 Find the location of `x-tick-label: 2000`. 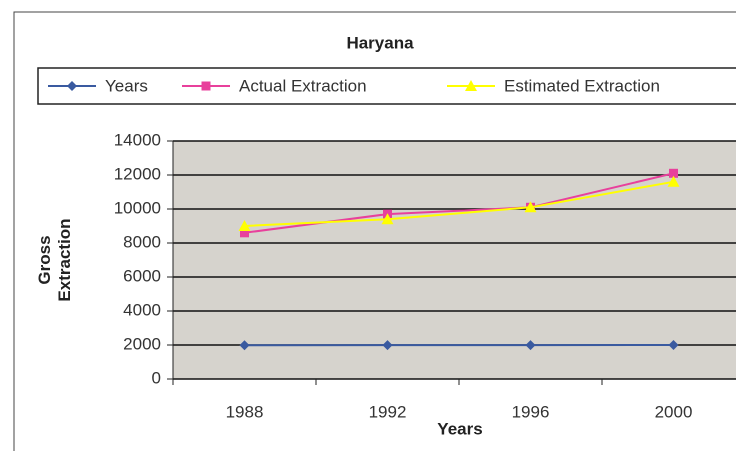

x-tick-label: 2000 is located at coordinates (674, 411).